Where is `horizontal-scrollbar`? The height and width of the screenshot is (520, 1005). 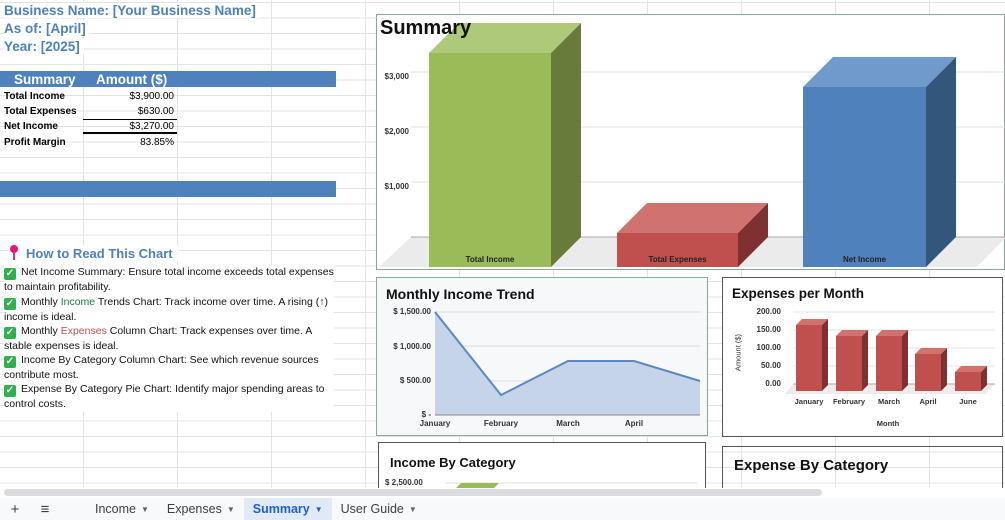
horizontal-scrollbar is located at coordinates (502, 493).